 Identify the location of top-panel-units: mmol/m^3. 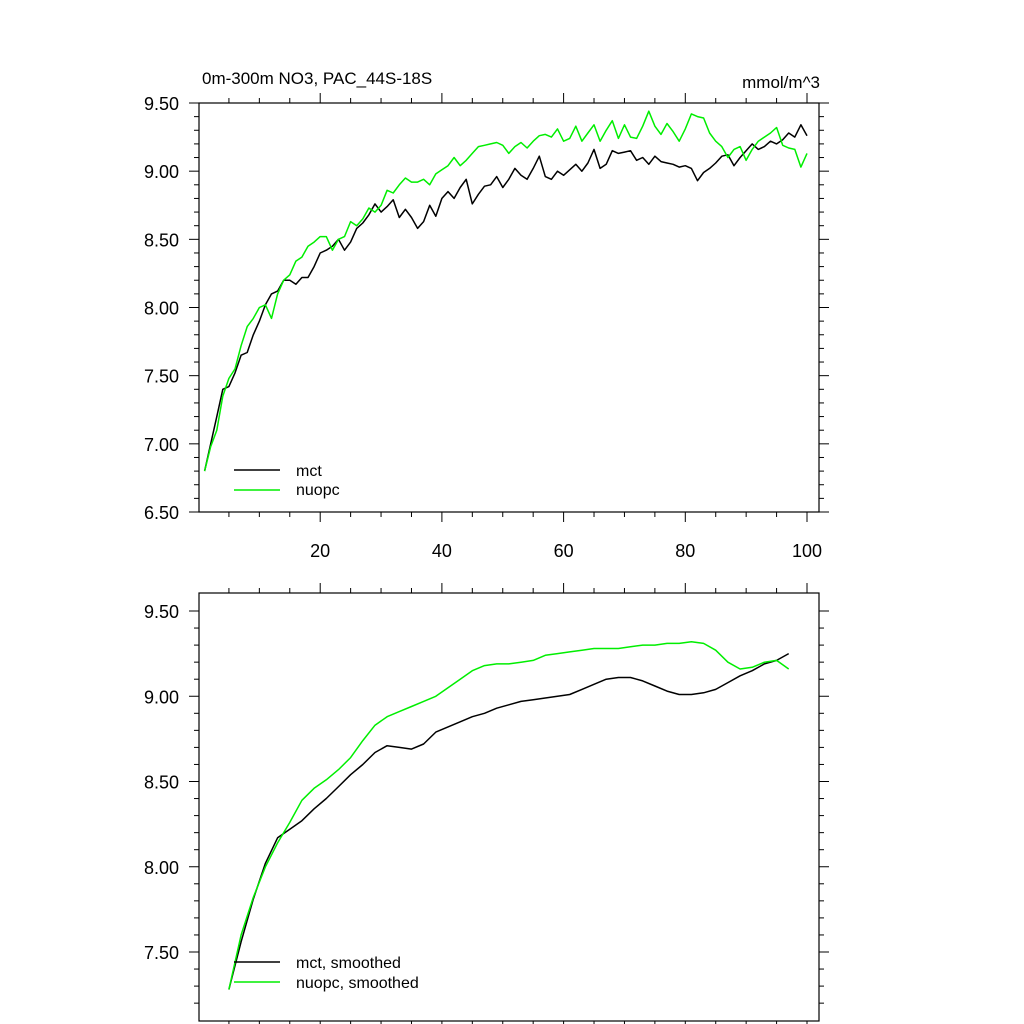
(781, 82).